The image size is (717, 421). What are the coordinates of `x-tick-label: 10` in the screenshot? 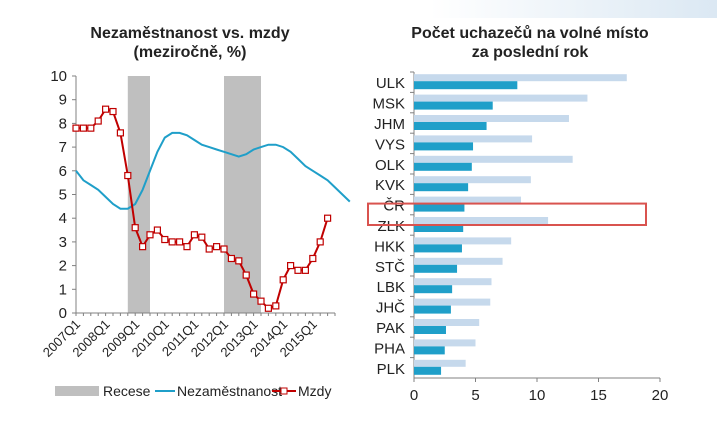 It's located at (537, 395).